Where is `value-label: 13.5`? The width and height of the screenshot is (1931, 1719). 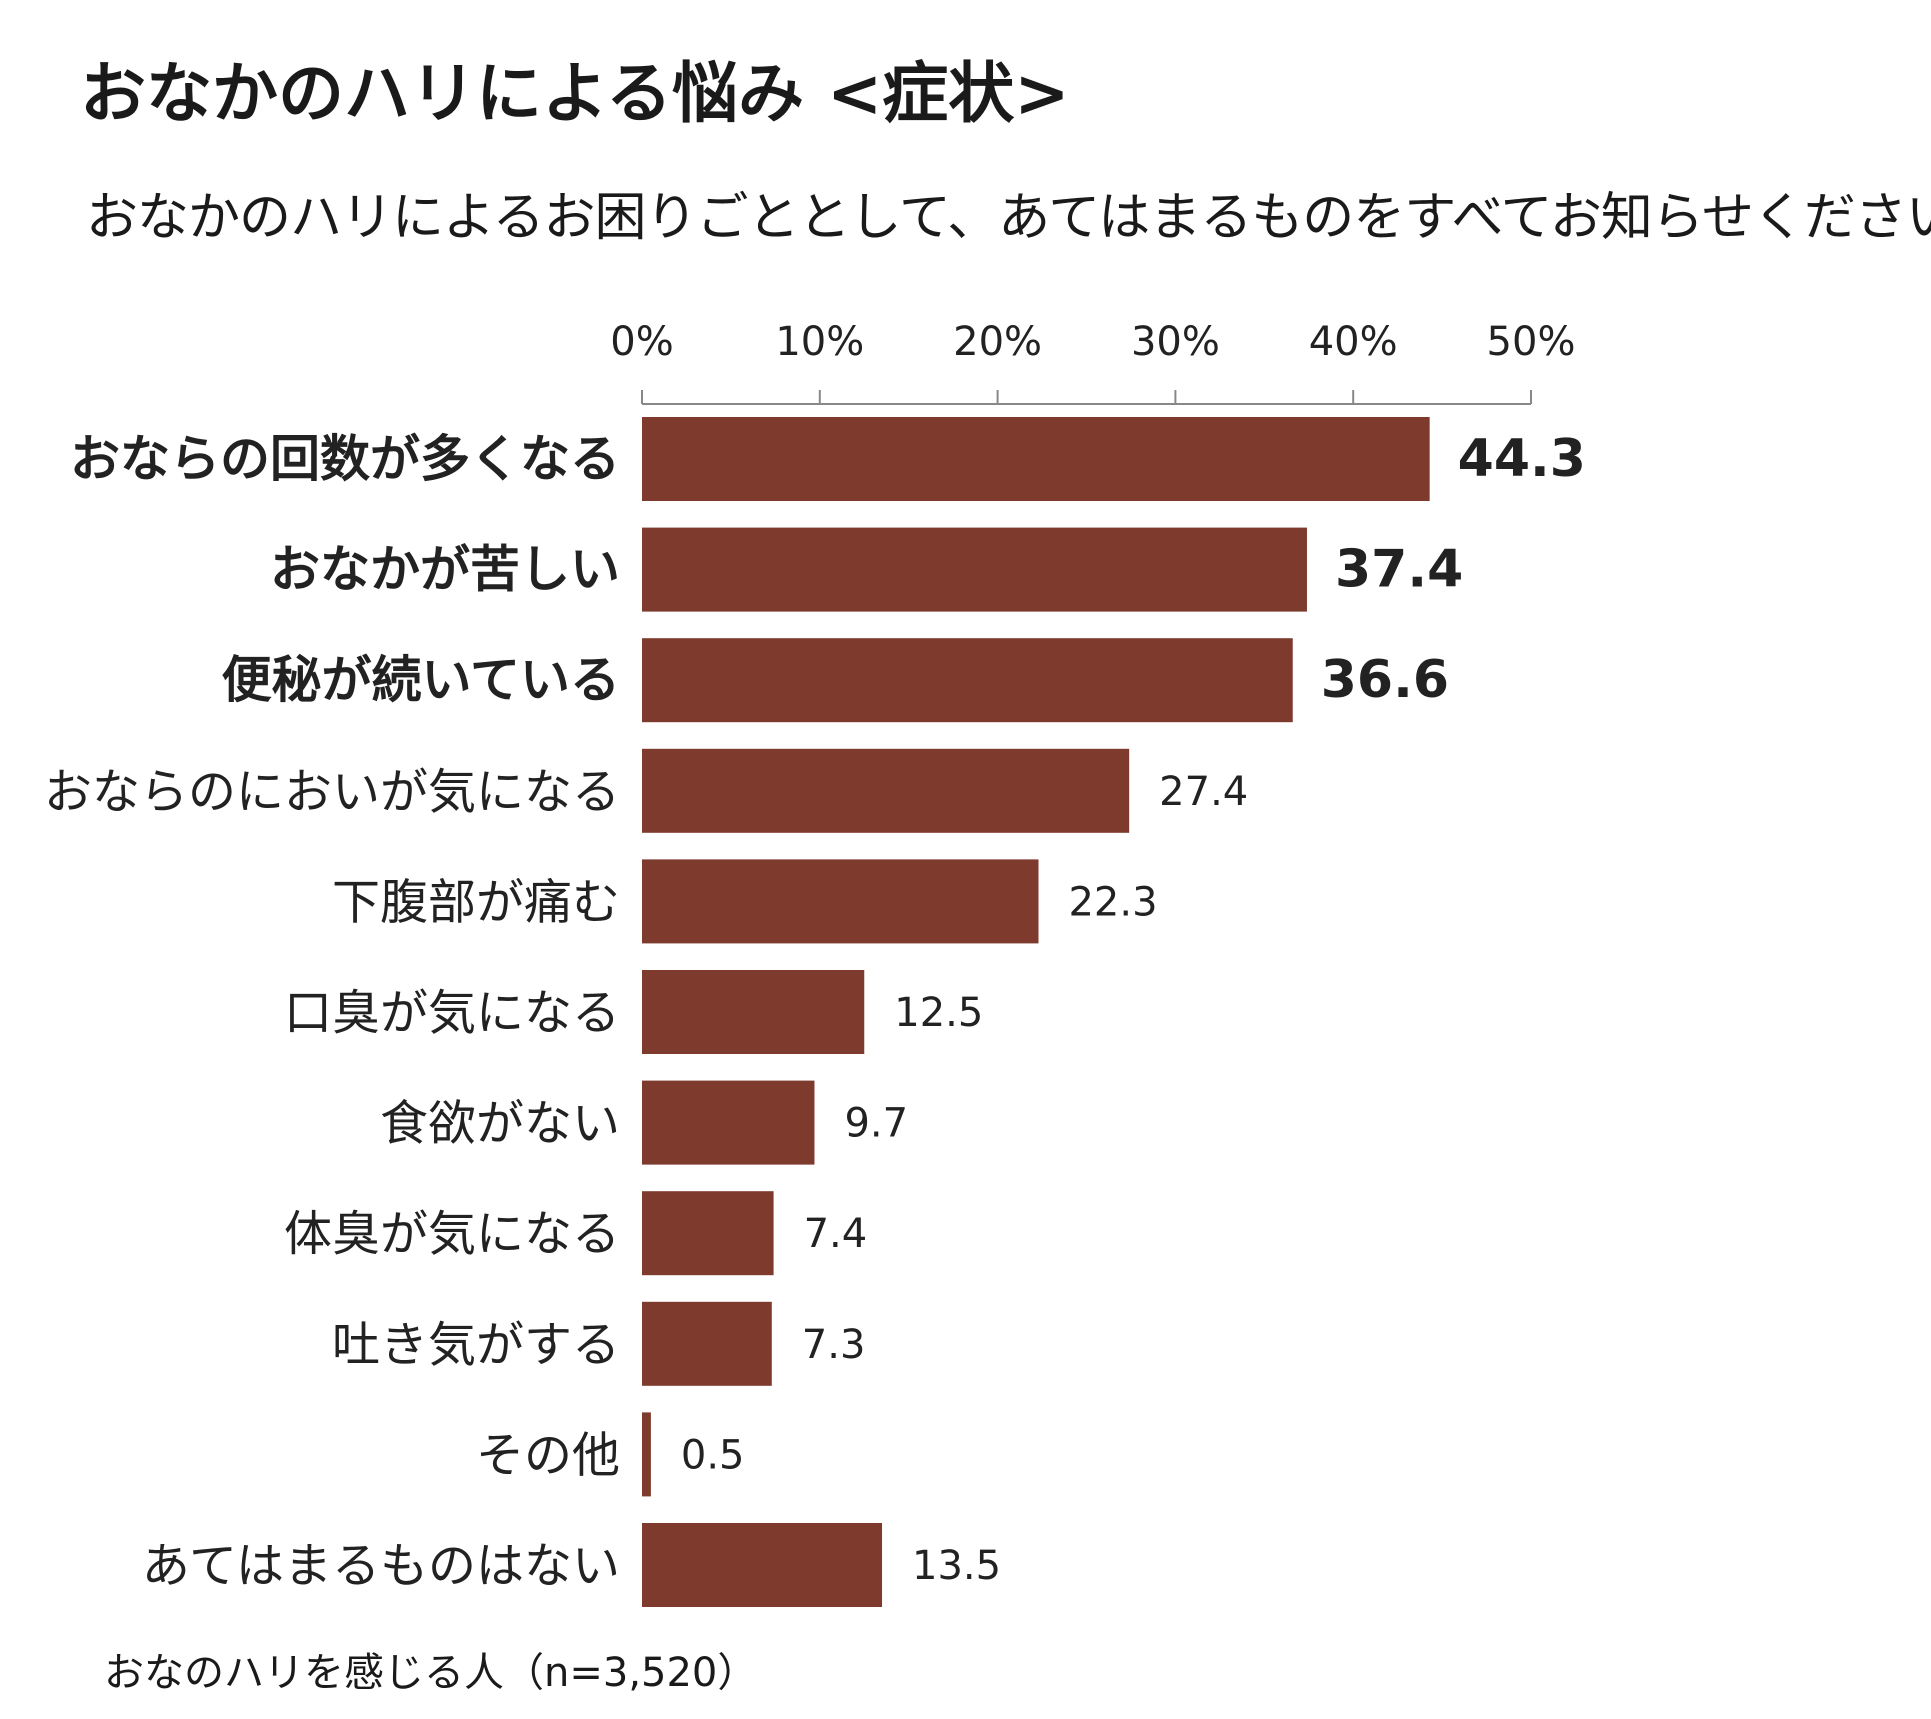 value-label: 13.5 is located at coordinates (956, 1566).